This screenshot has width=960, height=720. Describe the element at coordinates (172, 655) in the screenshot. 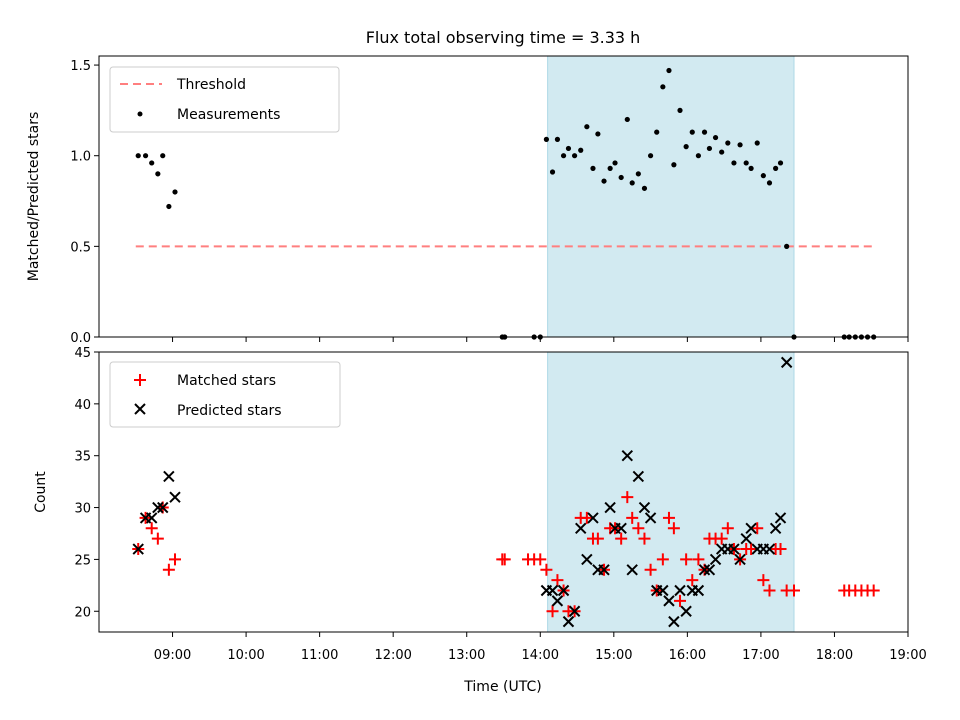

I see `x-tick-label: 09:00` at that location.